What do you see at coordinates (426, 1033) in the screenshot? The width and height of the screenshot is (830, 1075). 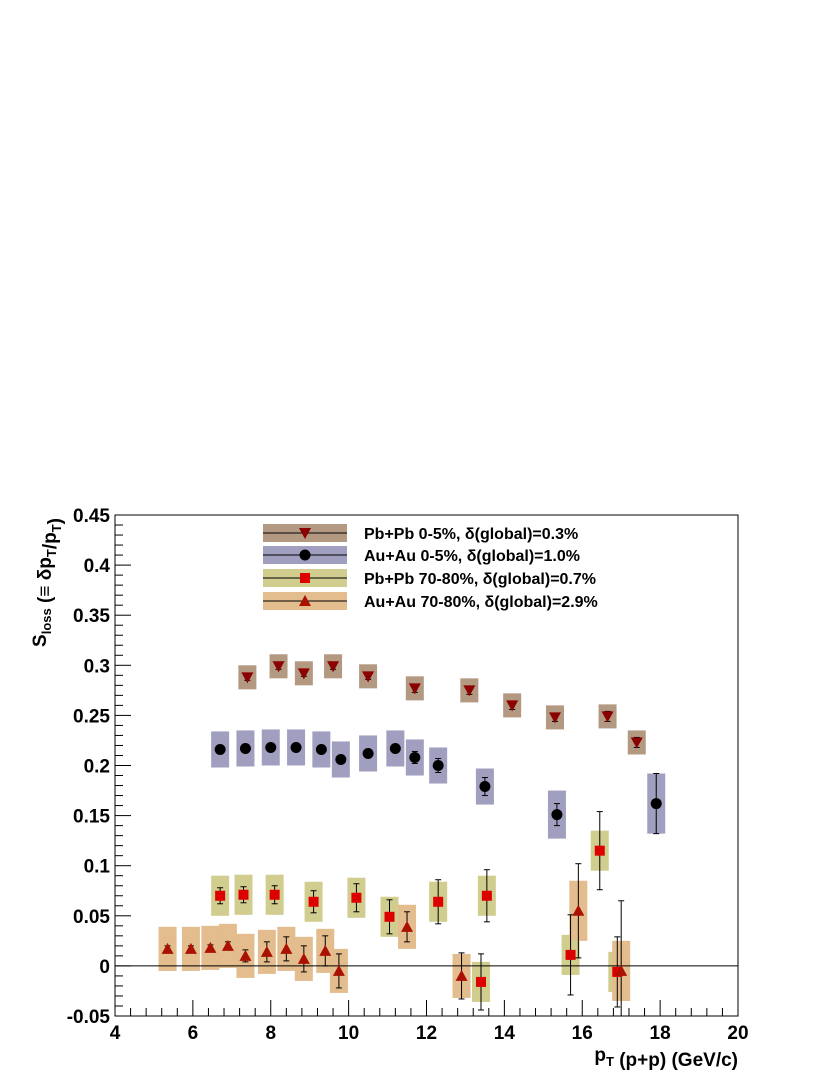 I see `x-tick-label: 12` at bounding box center [426, 1033].